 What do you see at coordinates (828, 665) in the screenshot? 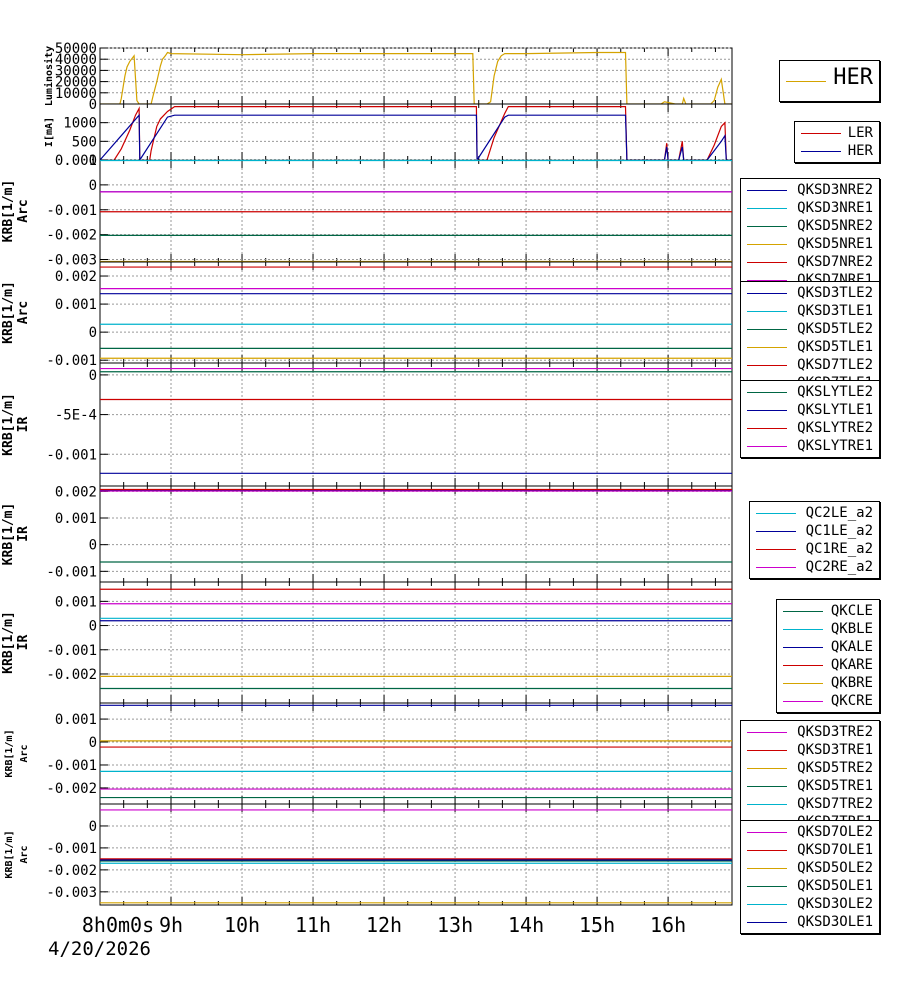
I see `legend-item: QKARE` at bounding box center [828, 665].